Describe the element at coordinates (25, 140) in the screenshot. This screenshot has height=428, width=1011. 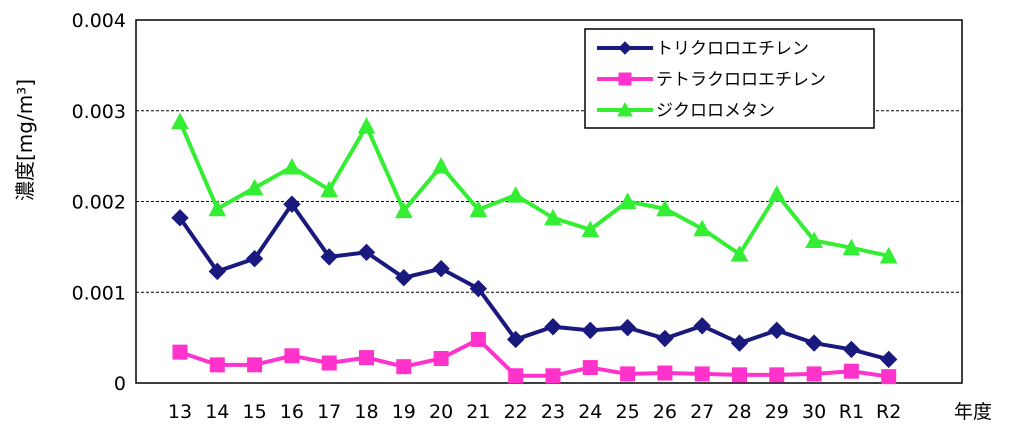
I see `y-axis-label: 濃度[mg/m³]` at that location.